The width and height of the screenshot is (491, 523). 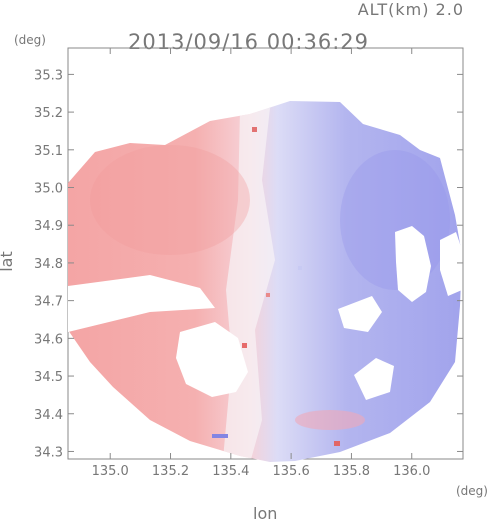 What do you see at coordinates (48, 339) in the screenshot?
I see `y-tick-label: 34.6` at bounding box center [48, 339].